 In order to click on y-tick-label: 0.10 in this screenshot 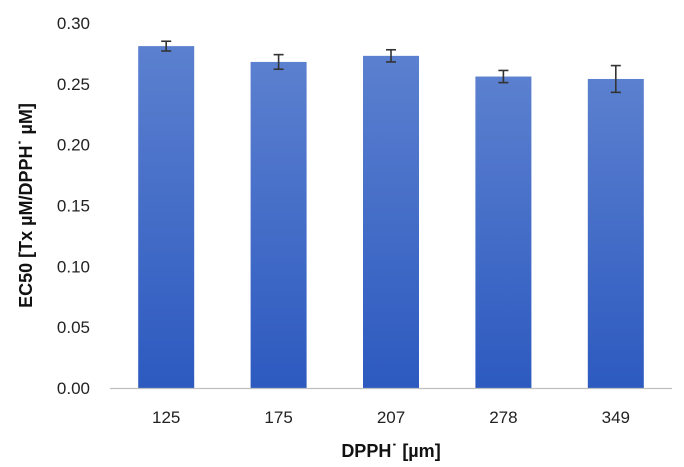, I will do `click(73, 266)`.